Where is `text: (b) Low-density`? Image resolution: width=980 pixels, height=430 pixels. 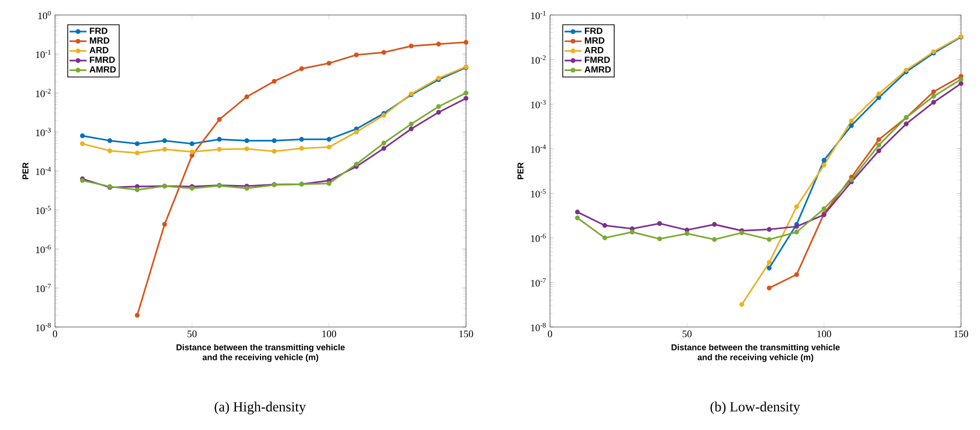 text: (b) Low-density is located at coordinates (755, 408).